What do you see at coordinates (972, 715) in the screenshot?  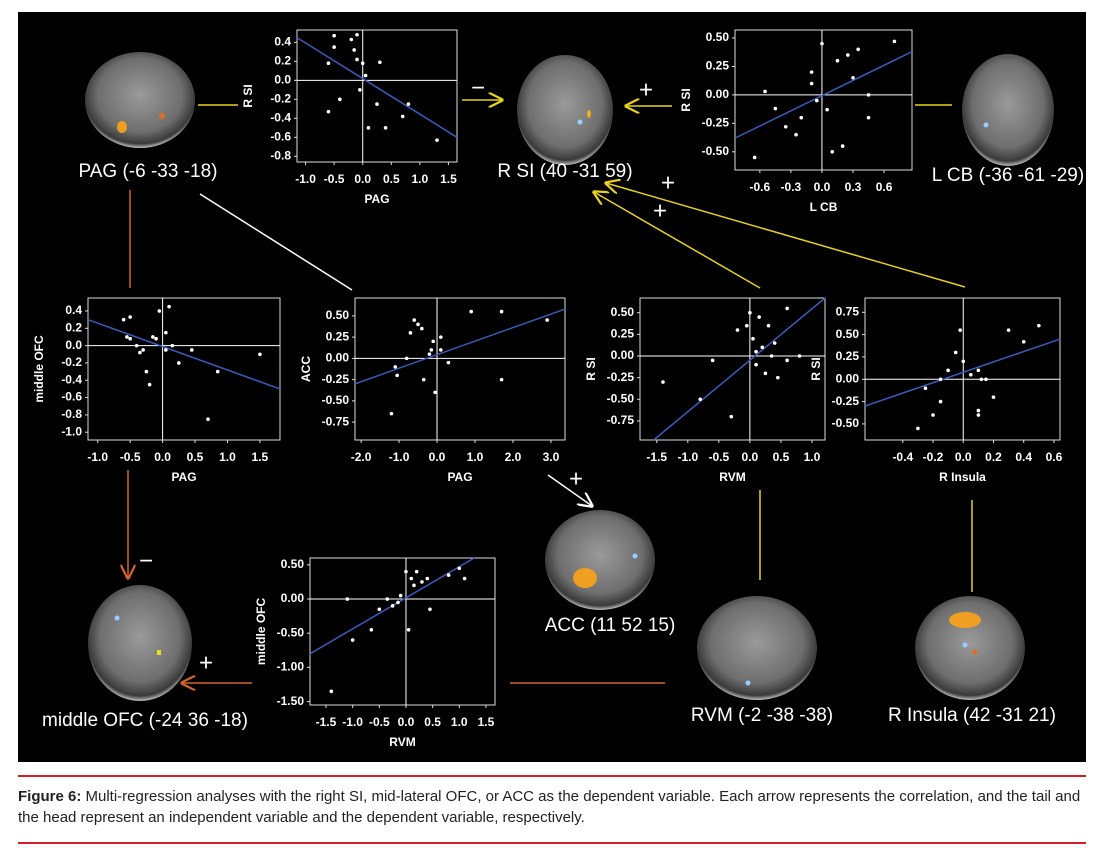 I see `node-label: R Insula (42 -31 21)` at bounding box center [972, 715].